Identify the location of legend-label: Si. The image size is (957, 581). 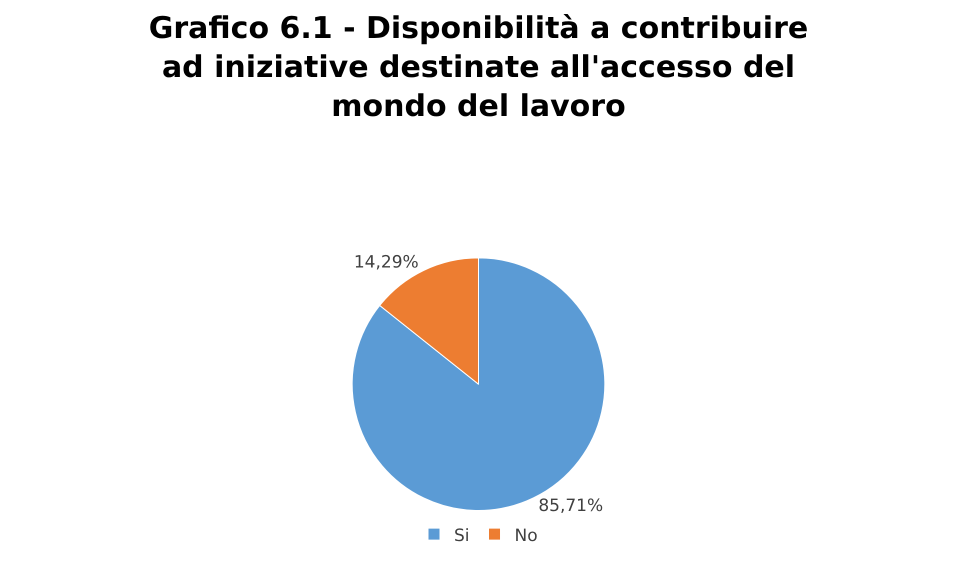
(462, 536).